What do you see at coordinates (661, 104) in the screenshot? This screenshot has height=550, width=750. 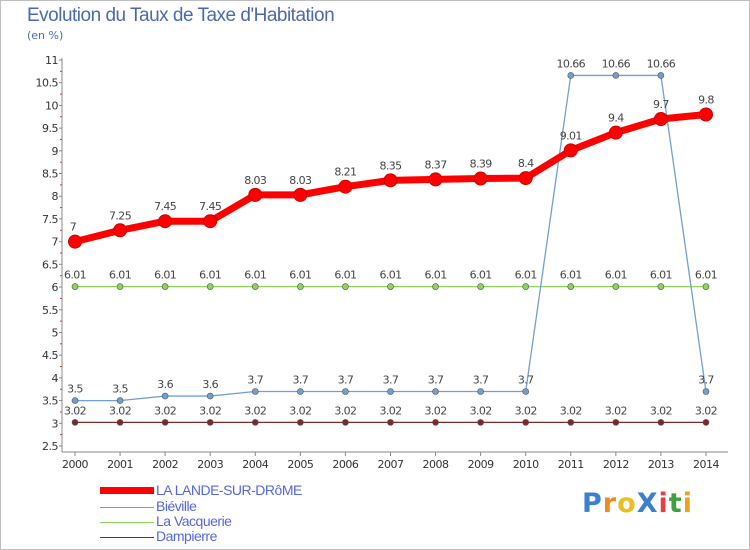 I see `data-label-0: 9.7` at bounding box center [661, 104].